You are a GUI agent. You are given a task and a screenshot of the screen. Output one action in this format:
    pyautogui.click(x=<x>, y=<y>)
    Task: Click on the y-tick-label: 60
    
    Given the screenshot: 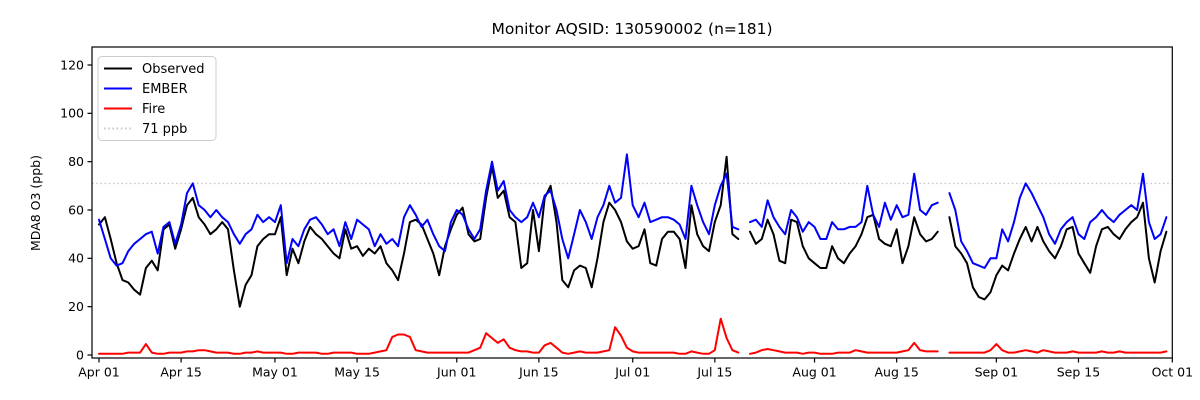 What is the action you would take?
    pyautogui.click(x=76, y=209)
    